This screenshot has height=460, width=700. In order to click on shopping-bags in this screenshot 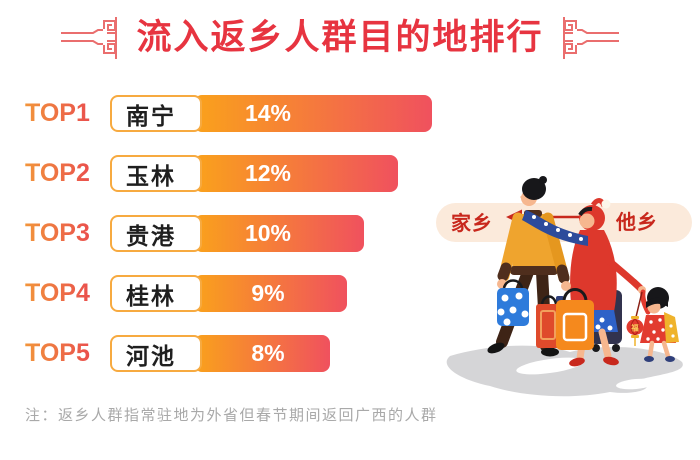, I will do `click(545, 314)`.